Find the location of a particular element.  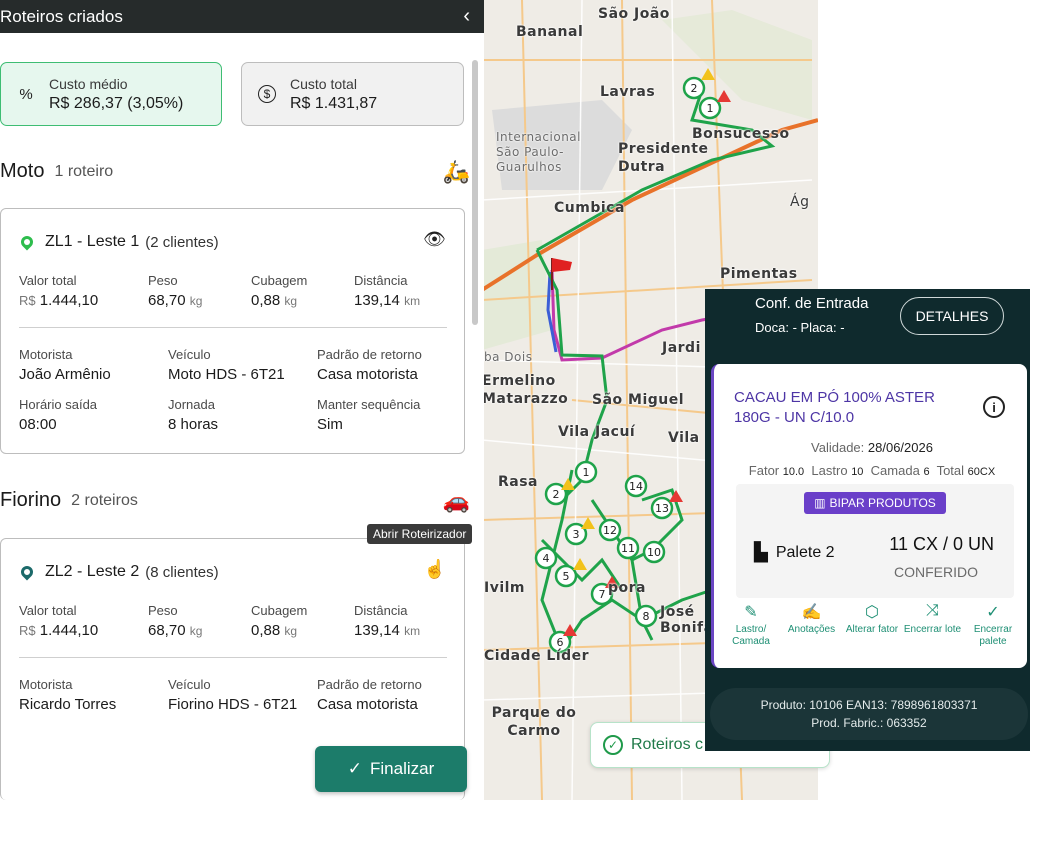

action-encerrar-lote: ⤨ Encerrar lote is located at coordinates (932, 618).